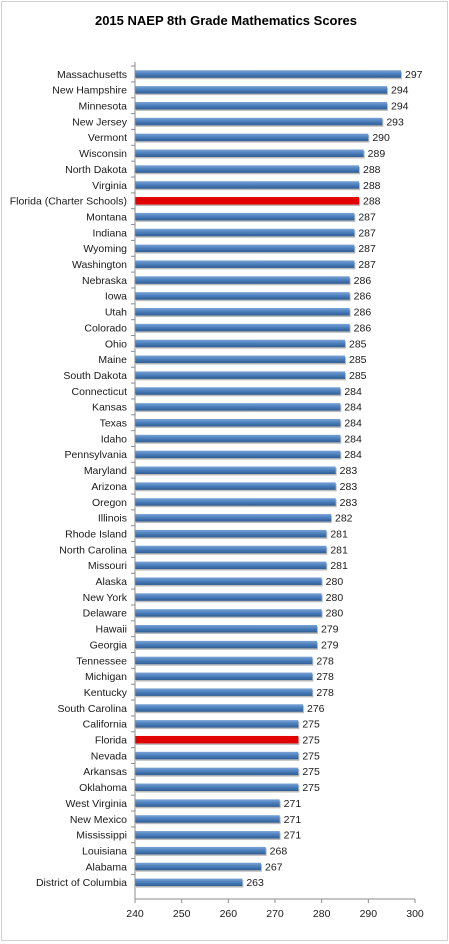 The height and width of the screenshot is (944, 449). What do you see at coordinates (353, 455) in the screenshot?
I see `value-label-pennsylvania: 284` at bounding box center [353, 455].